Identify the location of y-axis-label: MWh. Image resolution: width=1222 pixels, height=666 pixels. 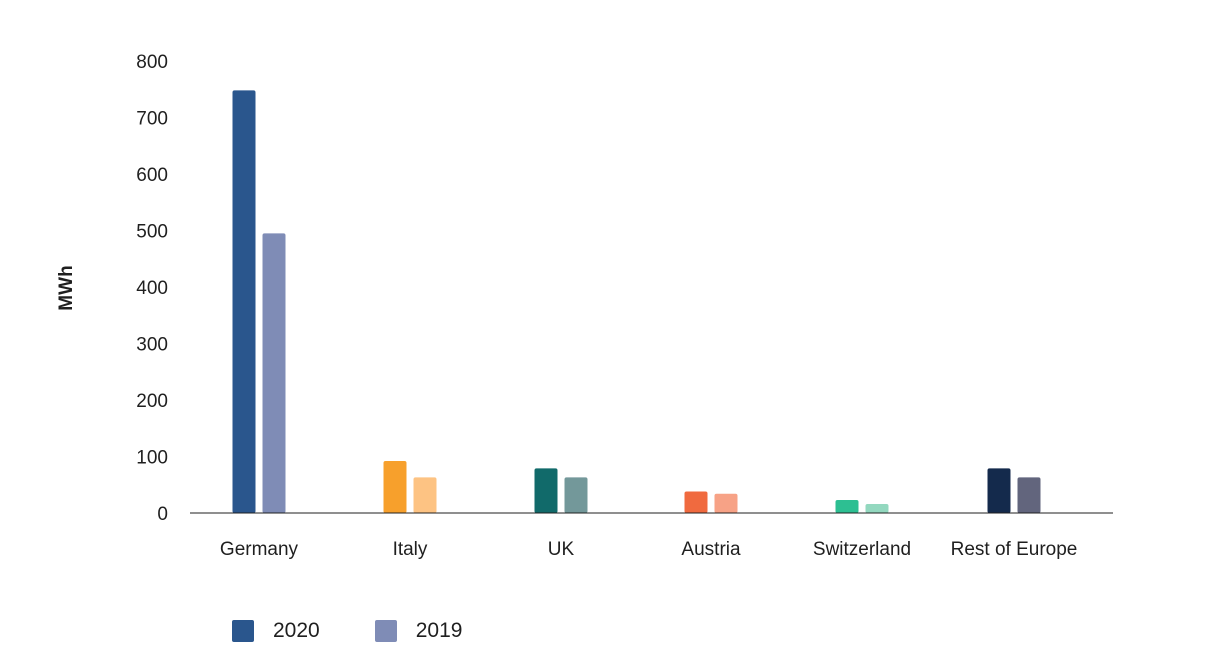
(66, 287).